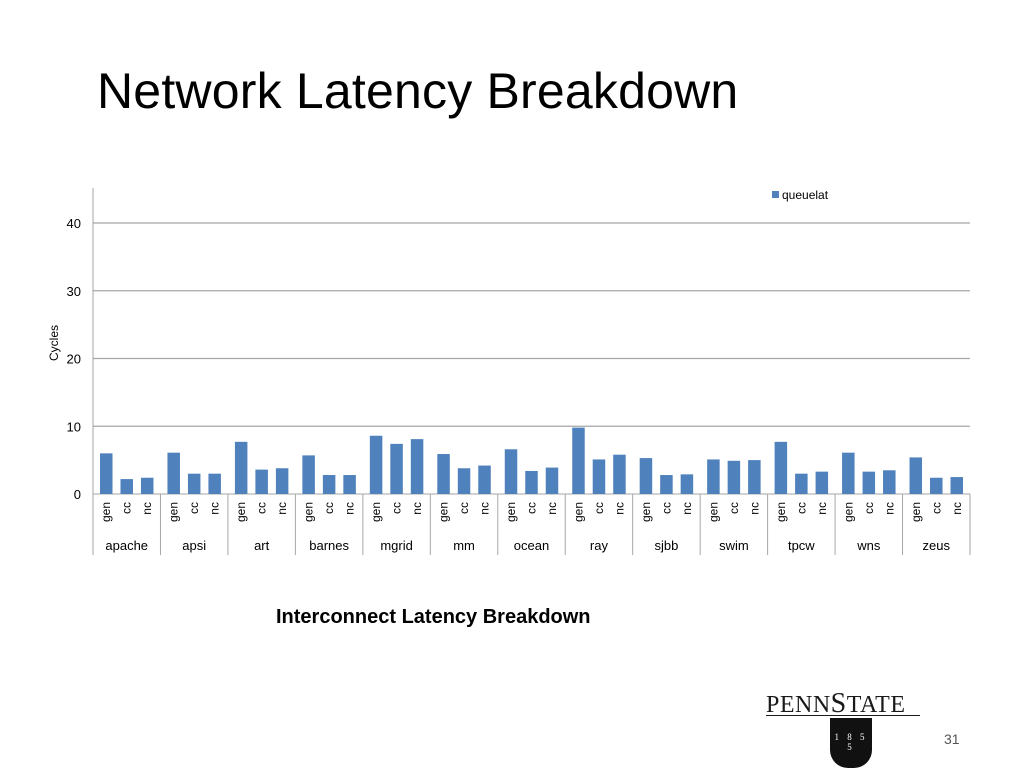 The height and width of the screenshot is (768, 1024). Describe the element at coordinates (599, 545) in the screenshot. I see `x-group-label: ray` at that location.